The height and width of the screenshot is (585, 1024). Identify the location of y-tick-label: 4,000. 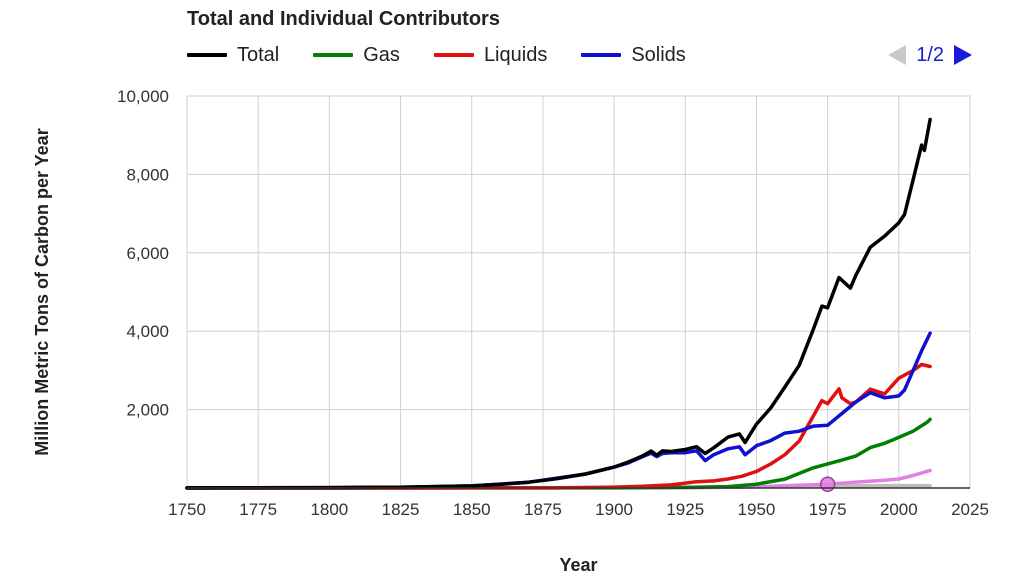
(147, 331).